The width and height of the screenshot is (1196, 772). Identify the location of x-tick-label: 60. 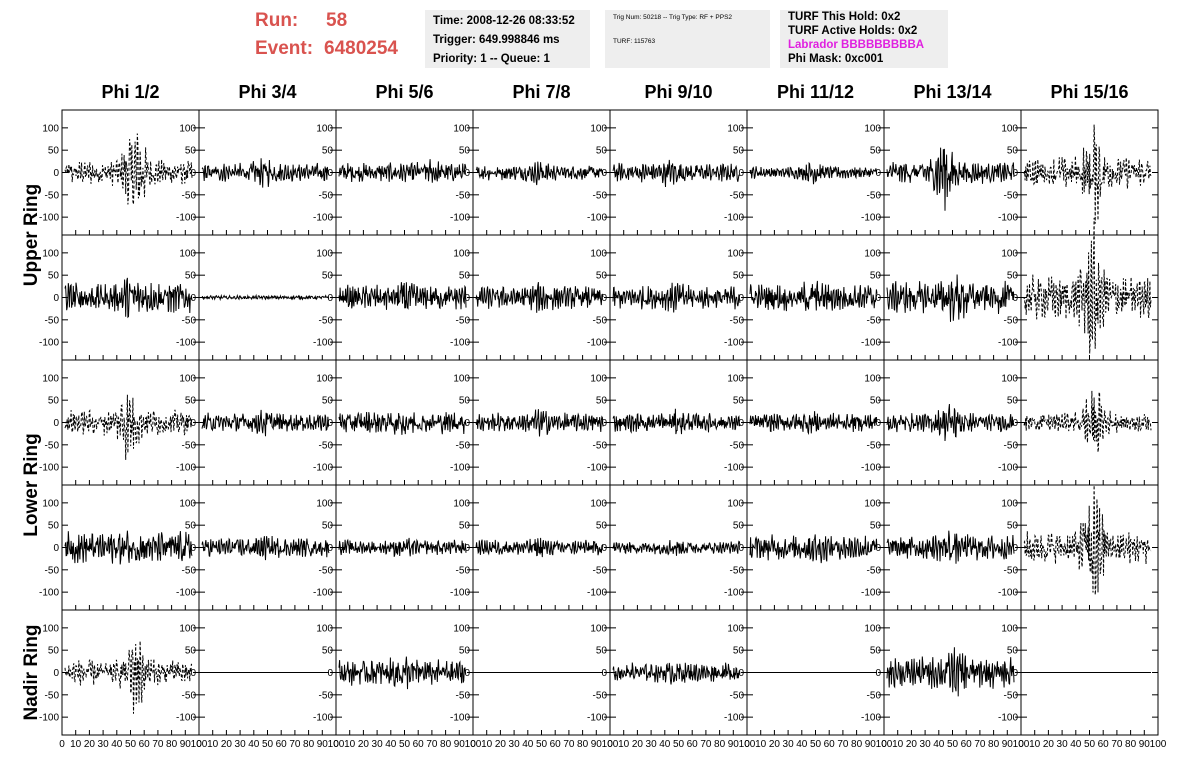
(282, 744).